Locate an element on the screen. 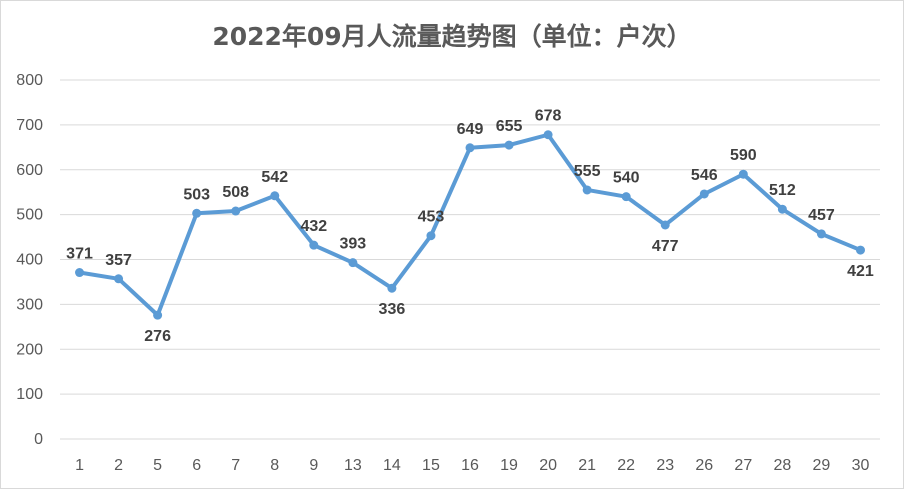 Image resolution: width=904 pixels, height=489 pixels. data-label: 453 is located at coordinates (431, 217).